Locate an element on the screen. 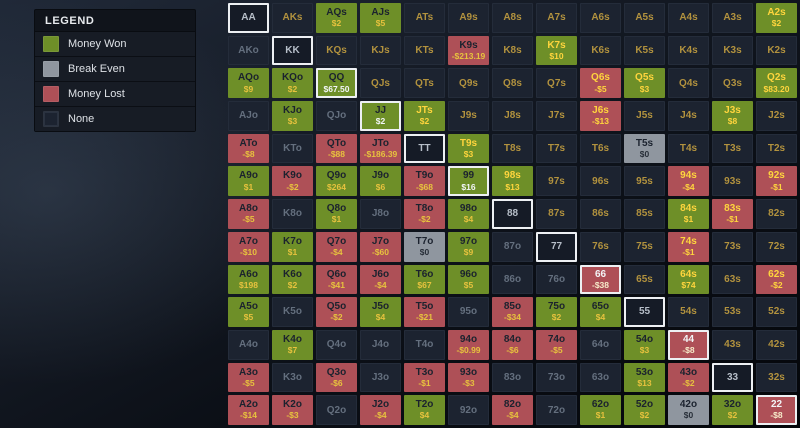 Image resolution: width=800 pixels, height=428 pixels. hand-cell-Q4o: Q4o is located at coordinates (336, 344).